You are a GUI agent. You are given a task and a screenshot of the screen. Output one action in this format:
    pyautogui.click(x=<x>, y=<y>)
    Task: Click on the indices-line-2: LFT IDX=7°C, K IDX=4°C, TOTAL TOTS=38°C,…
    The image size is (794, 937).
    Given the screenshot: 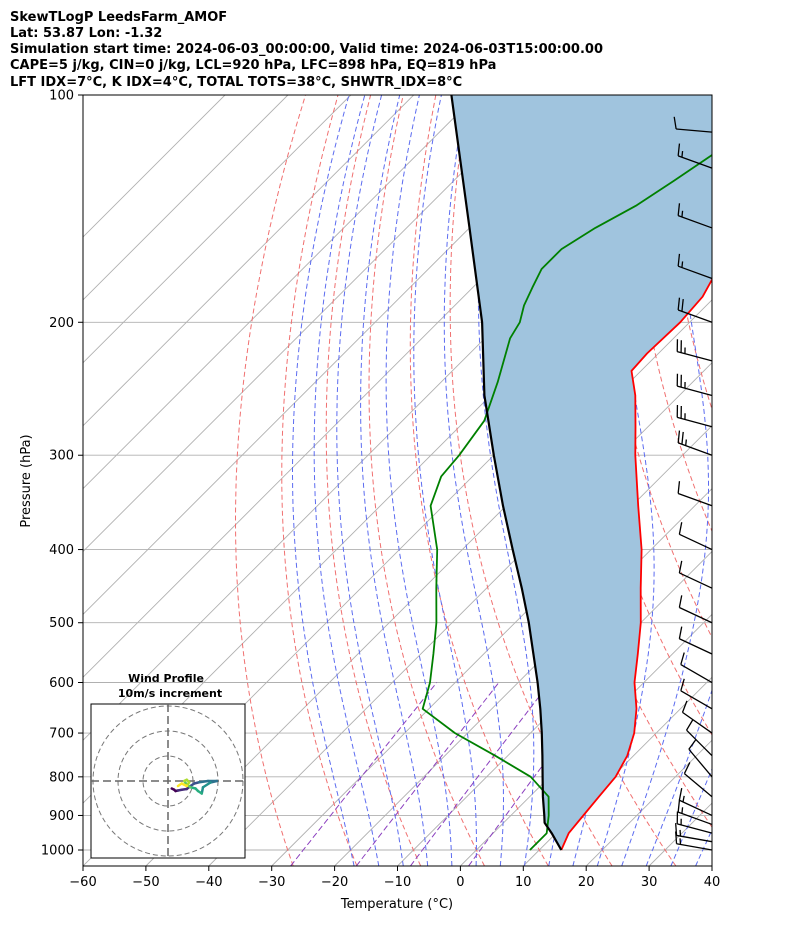 What is the action you would take?
    pyautogui.click(x=236, y=82)
    